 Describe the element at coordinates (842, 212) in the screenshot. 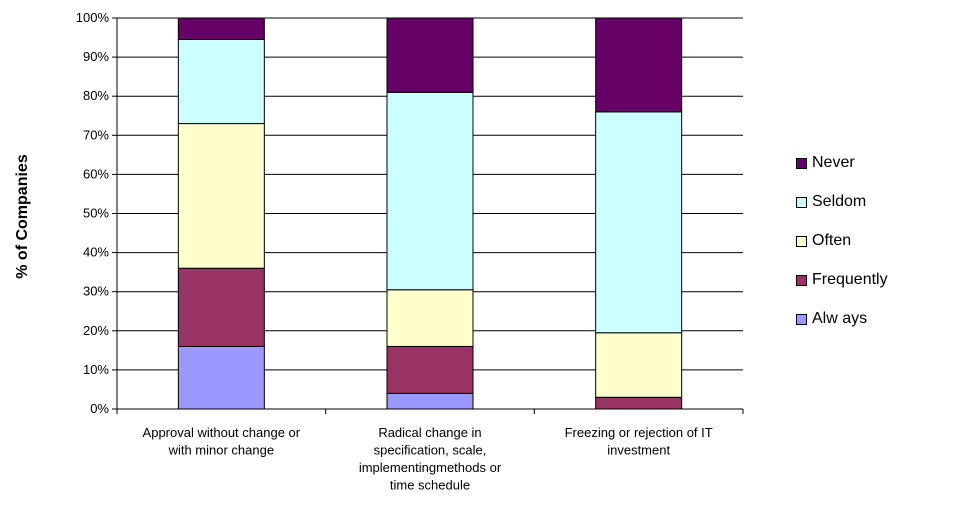

I see `legend-item-seldom: Seldom` at that location.